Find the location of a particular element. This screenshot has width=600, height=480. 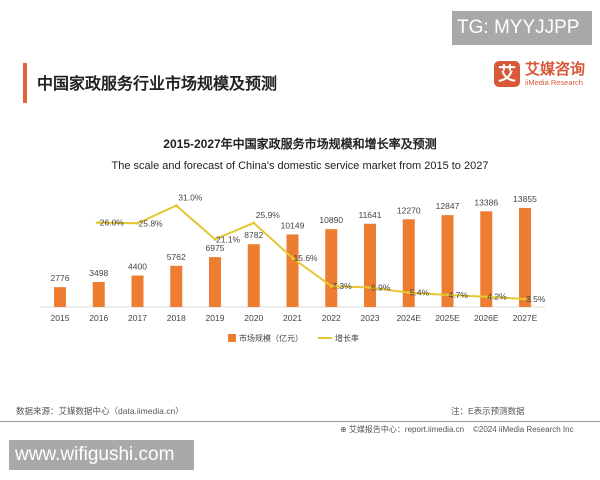

bar-value-label: 11641 is located at coordinates (369, 215).